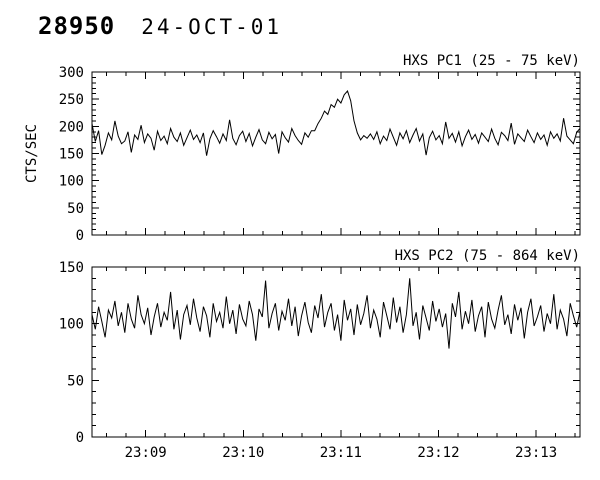  I want to click on pc2-y-tick-label: 0, so click(80, 438).